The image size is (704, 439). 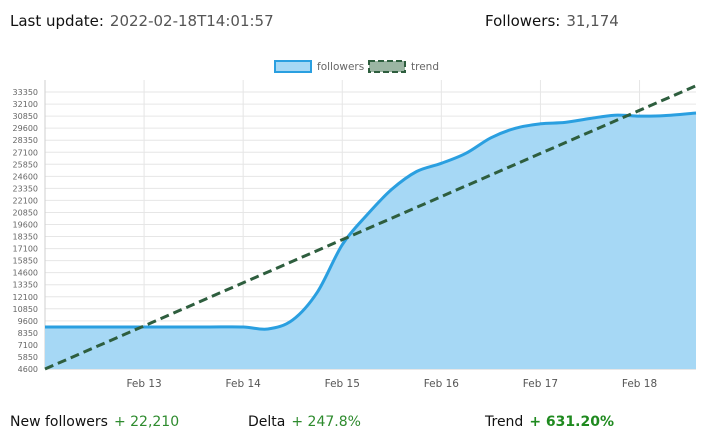 I want to click on new-followers-label: New followers, so click(x=59, y=422).